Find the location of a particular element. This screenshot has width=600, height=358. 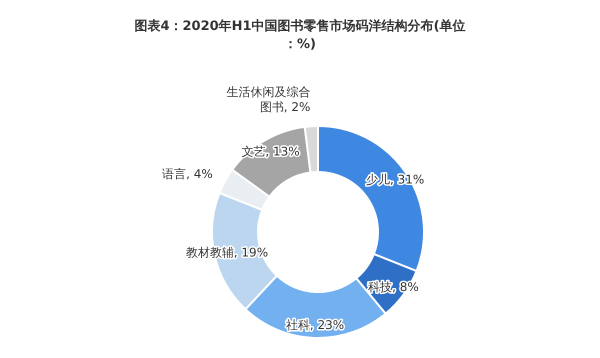

slice-label: 语言, 4% is located at coordinates (187, 174).